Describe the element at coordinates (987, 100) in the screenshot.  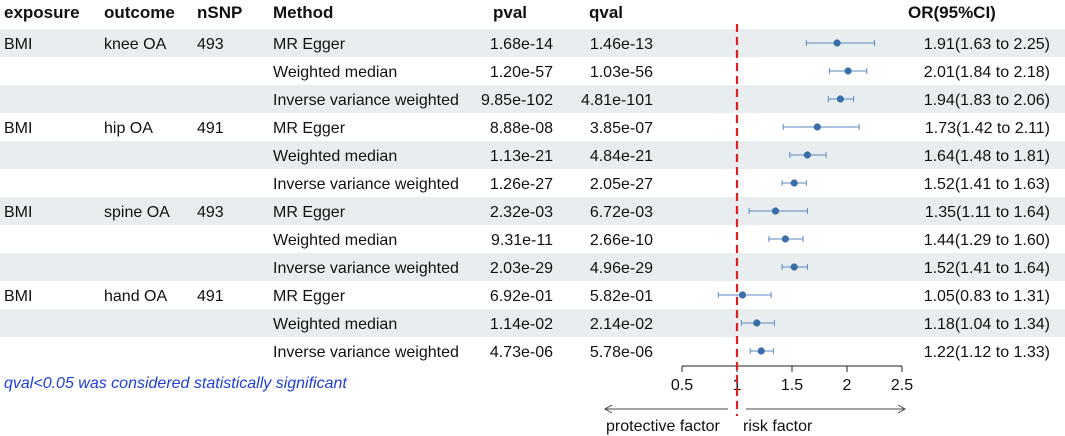
I see `cell-or: 1.94(1.83 to 2.06)` at that location.